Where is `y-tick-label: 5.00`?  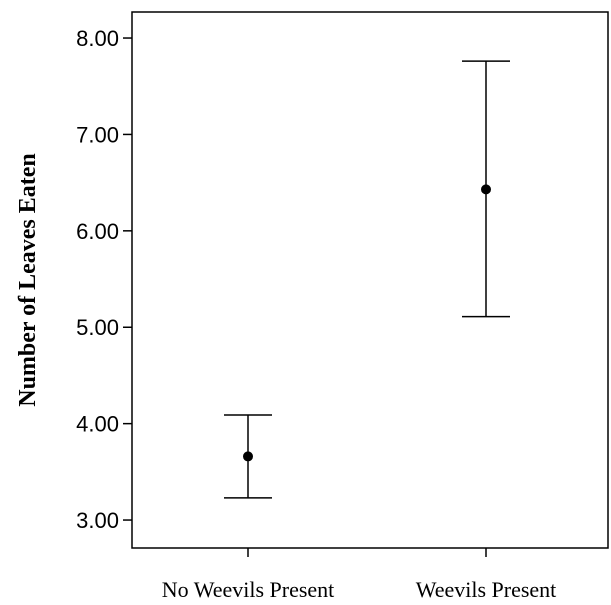 y-tick-label: 5.00 is located at coordinates (97, 327).